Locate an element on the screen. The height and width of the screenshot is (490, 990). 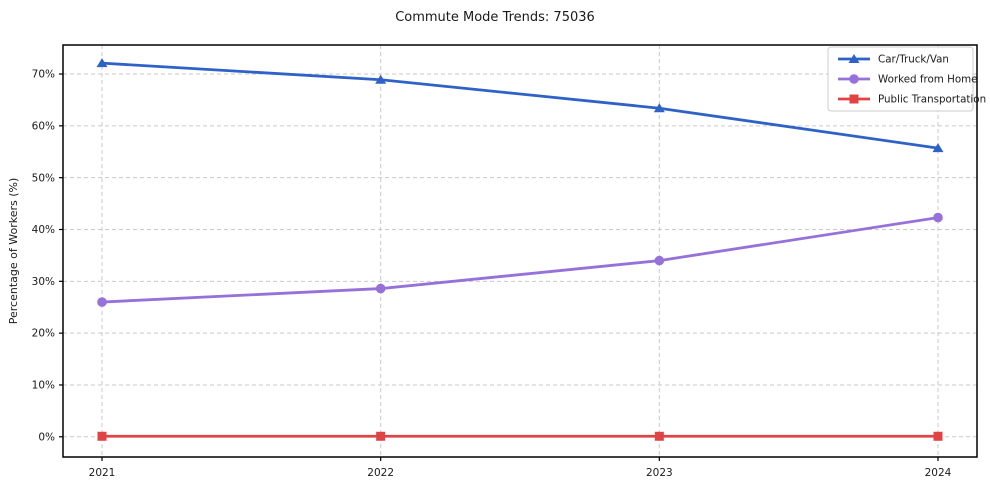
legend-item-worked-from-home: Worked from Home is located at coordinates (908, 80).